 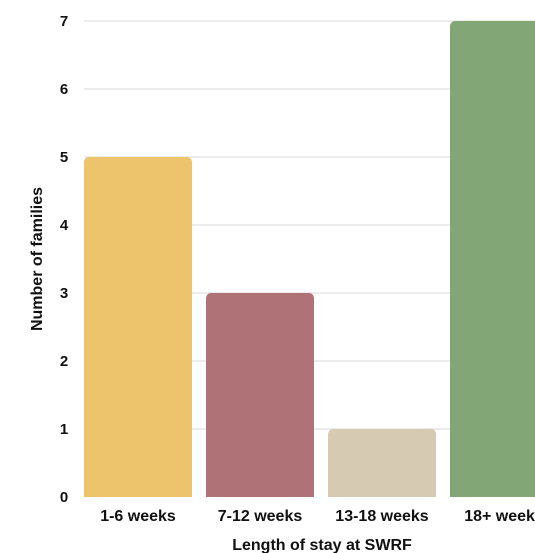 What do you see at coordinates (37, 259) in the screenshot?
I see `y-axis-label: Number of families` at bounding box center [37, 259].